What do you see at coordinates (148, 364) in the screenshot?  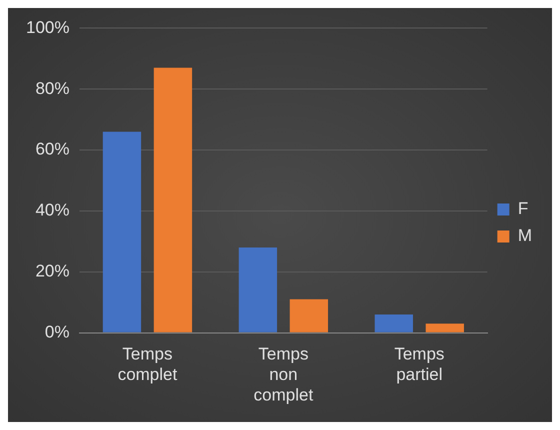 I see `x-tick-label: Temps complet` at bounding box center [148, 364].